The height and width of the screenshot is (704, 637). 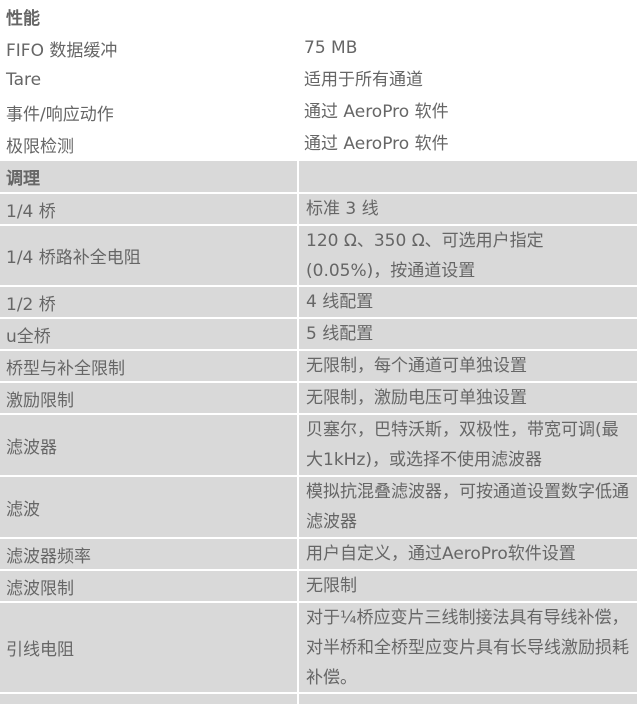 What do you see at coordinates (468, 334) in the screenshot?
I see `row-value: 5 线配置` at bounding box center [468, 334].